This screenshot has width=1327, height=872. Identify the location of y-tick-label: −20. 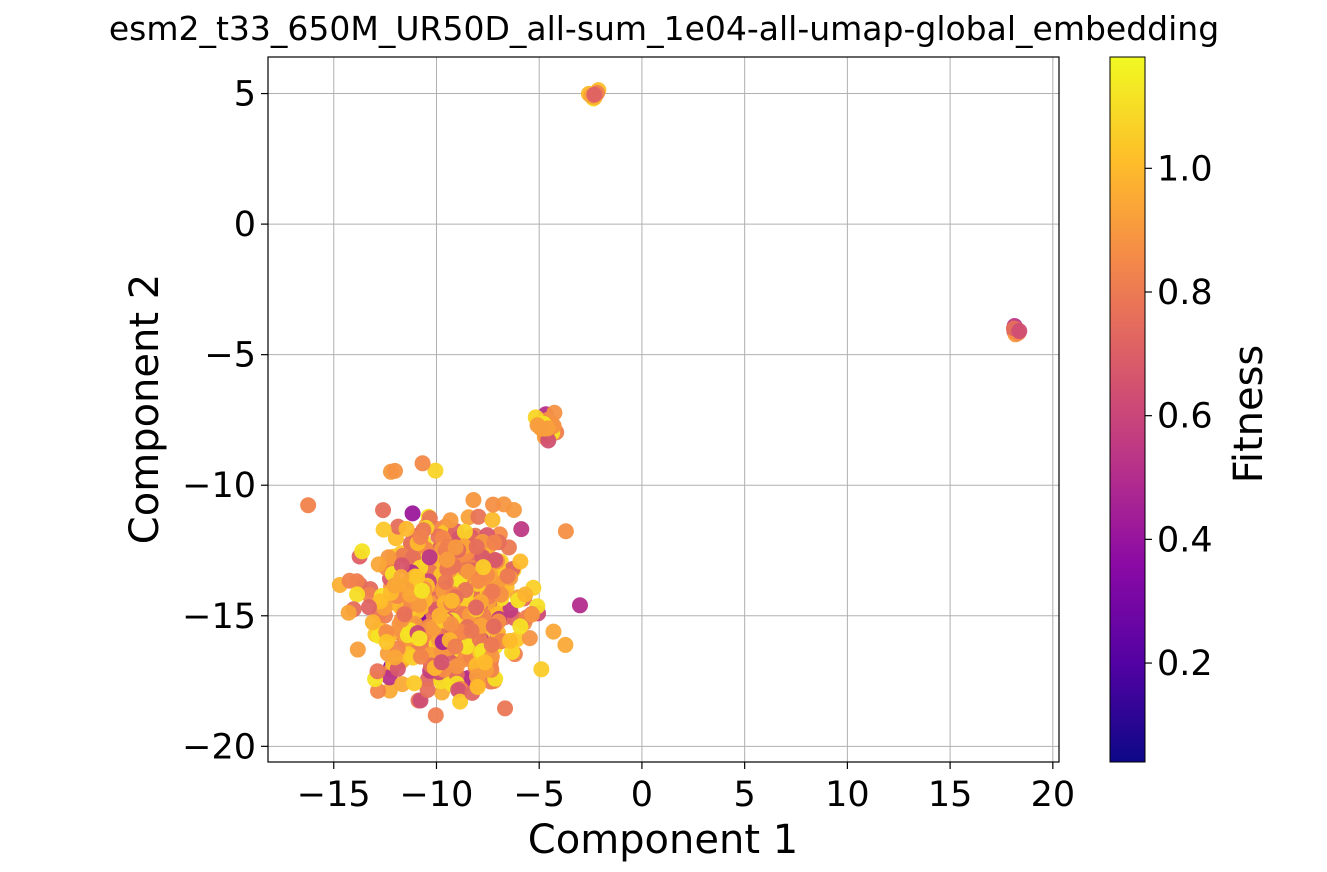
(219, 747).